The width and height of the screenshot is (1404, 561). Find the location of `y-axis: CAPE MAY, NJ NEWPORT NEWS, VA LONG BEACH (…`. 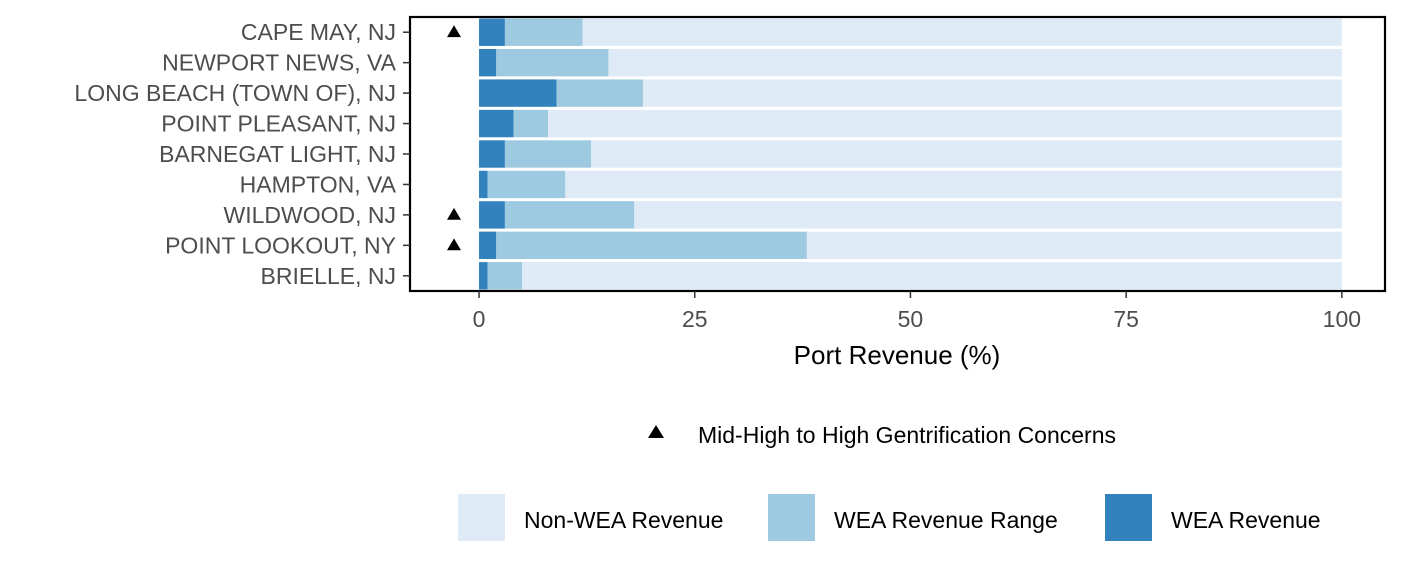

y-axis: CAPE MAY, NJ NEWPORT NEWS, VA LONG BEACH (… is located at coordinates (242, 154).